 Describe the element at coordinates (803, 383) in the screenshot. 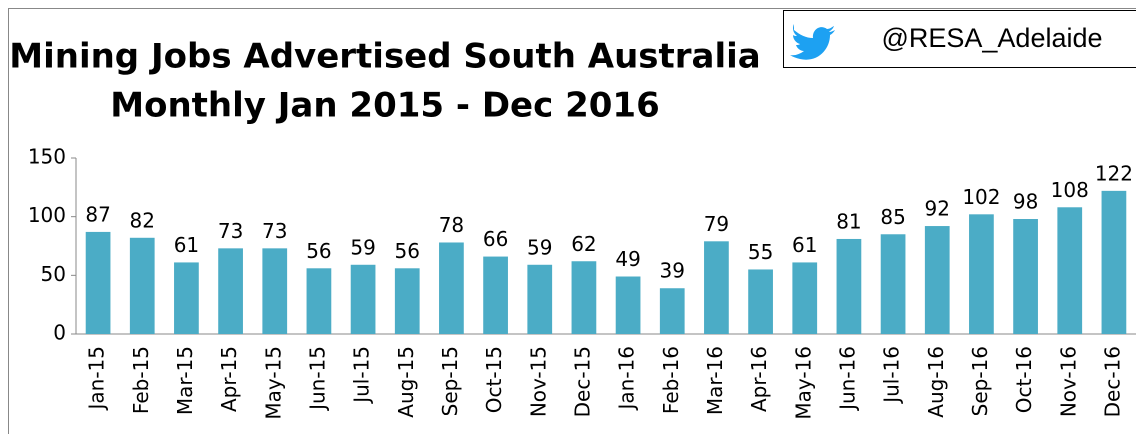

I see `x-tick-label: May-16` at that location.